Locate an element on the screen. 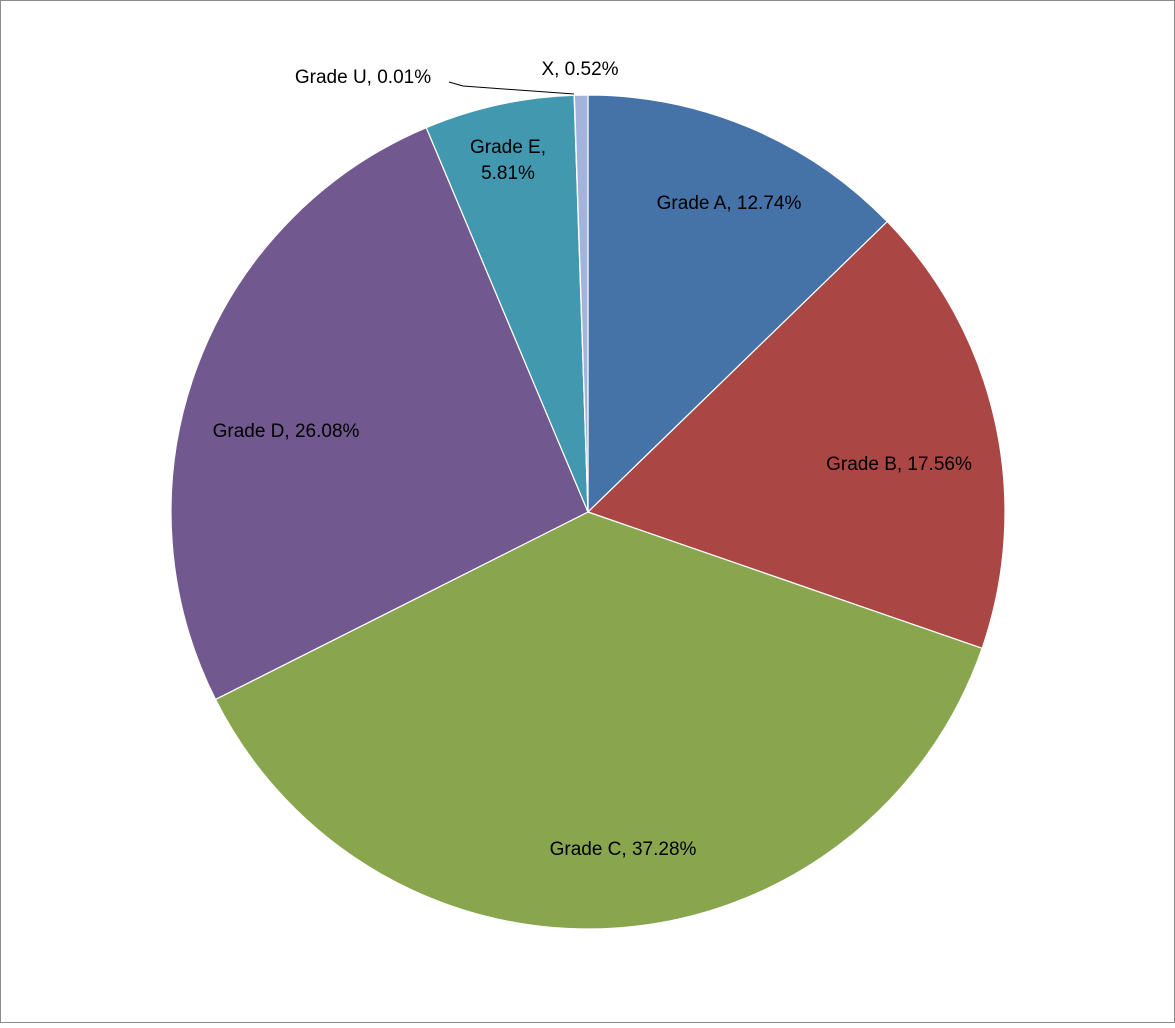 Image resolution: width=1175 pixels, height=1028 pixels. leader-line-grade-u is located at coordinates (511, 88).